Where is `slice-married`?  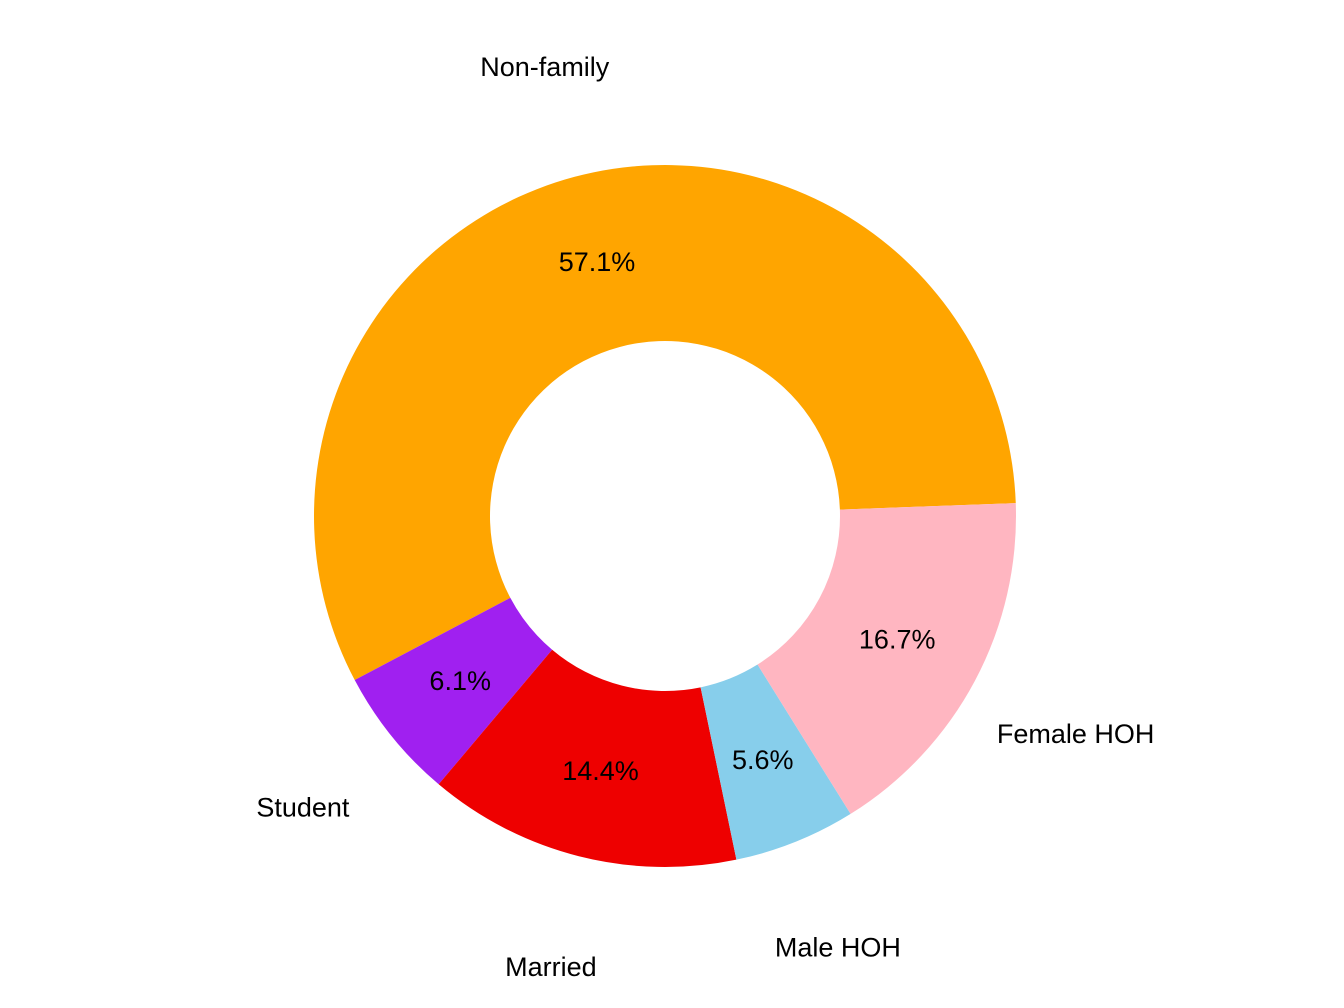 slice-married is located at coordinates (587, 758).